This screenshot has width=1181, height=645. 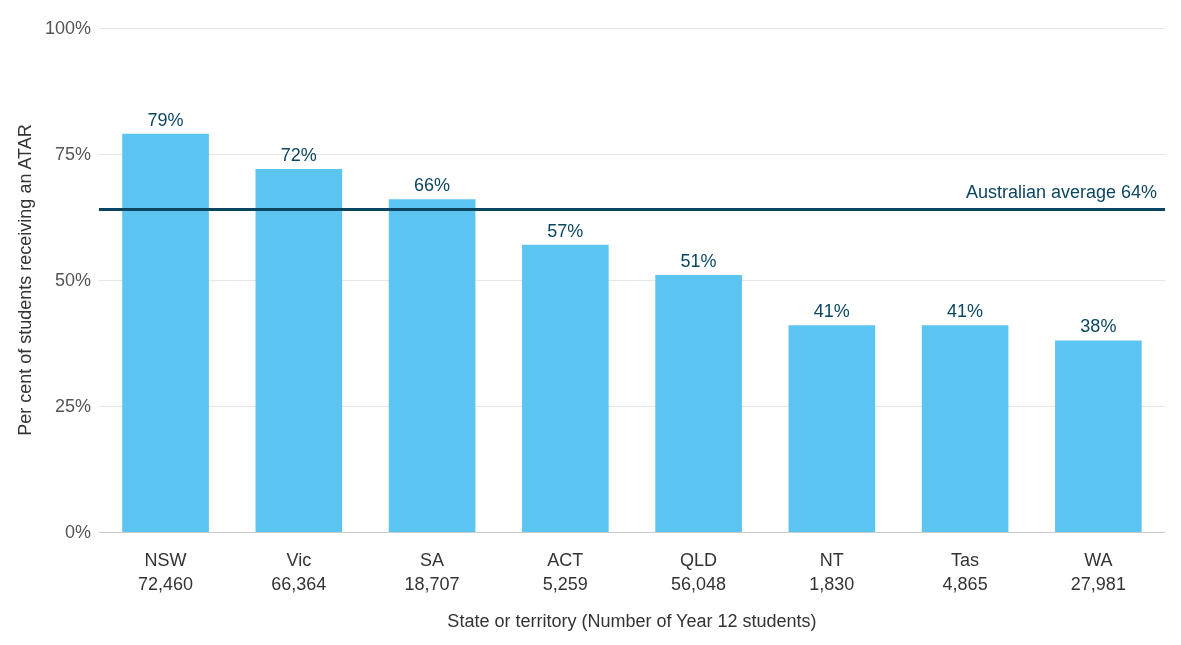 What do you see at coordinates (165, 119) in the screenshot?
I see `data-label: 79%` at bounding box center [165, 119].